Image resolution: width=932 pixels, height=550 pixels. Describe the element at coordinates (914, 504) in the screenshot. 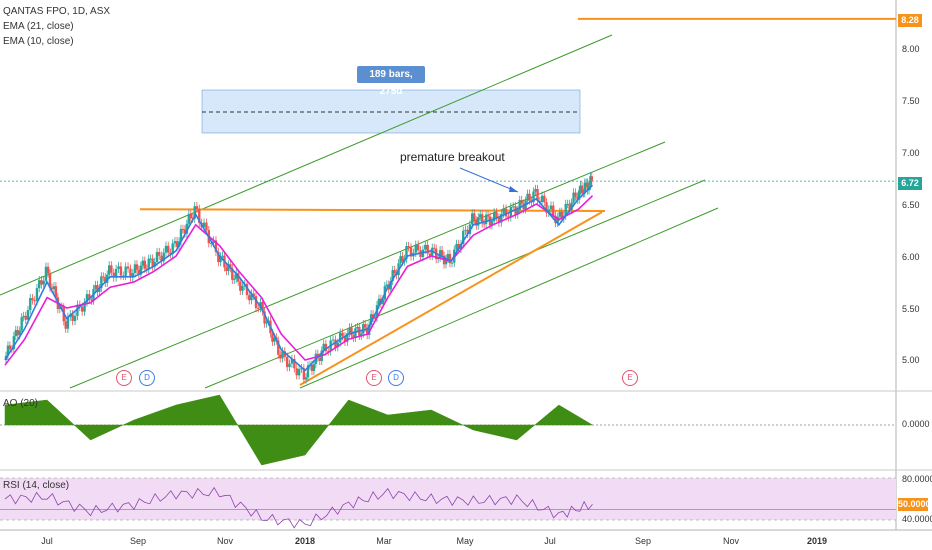

I see `rsi-mid-tag: 50.0000` at that location.